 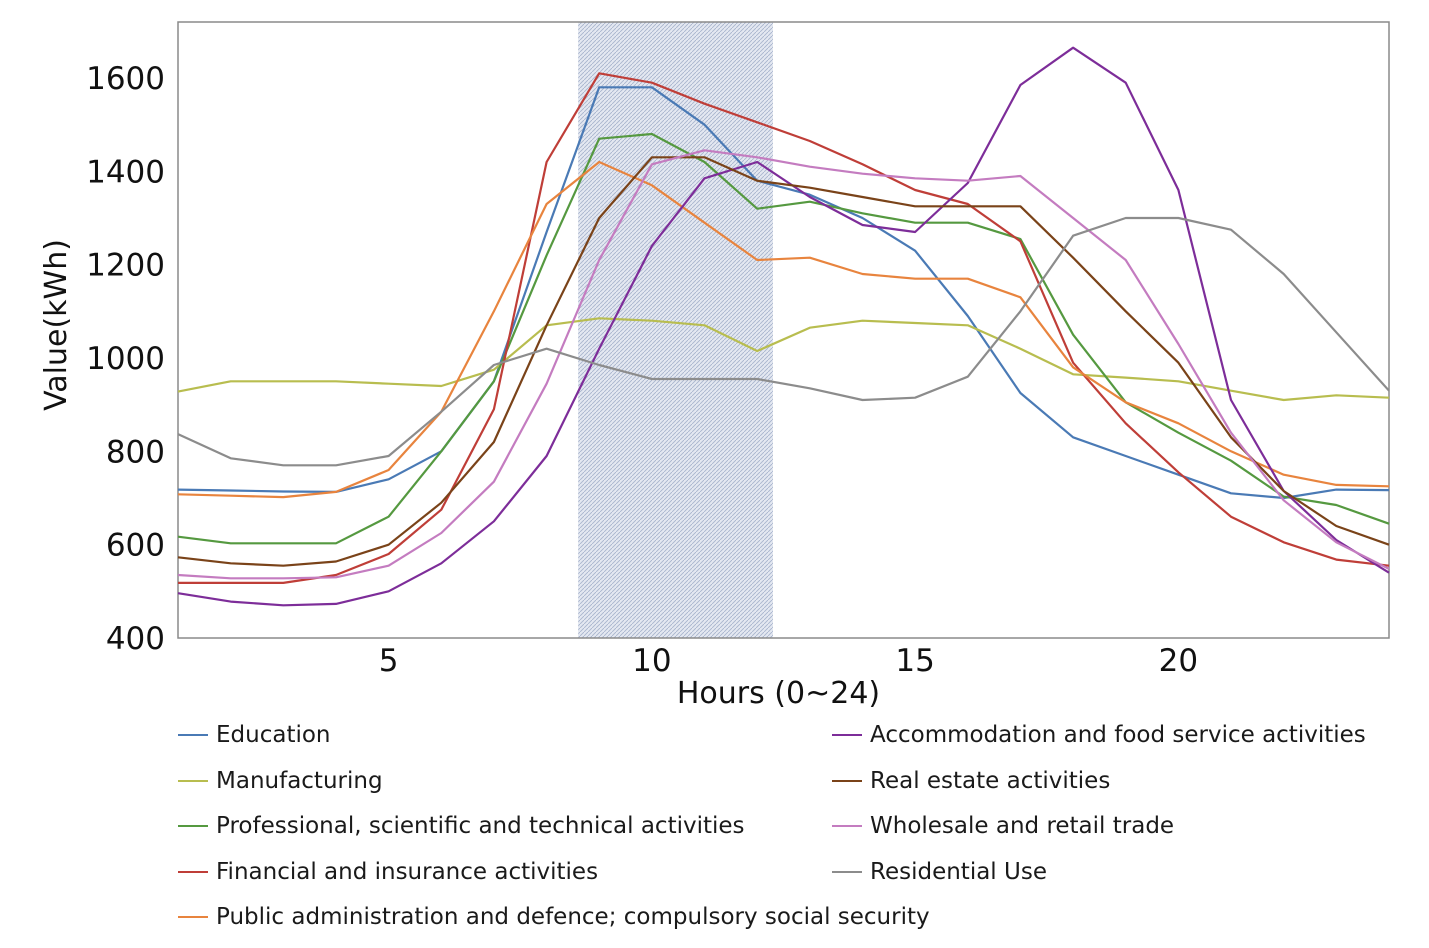 I want to click on highlight-band, so click(x=675, y=330).